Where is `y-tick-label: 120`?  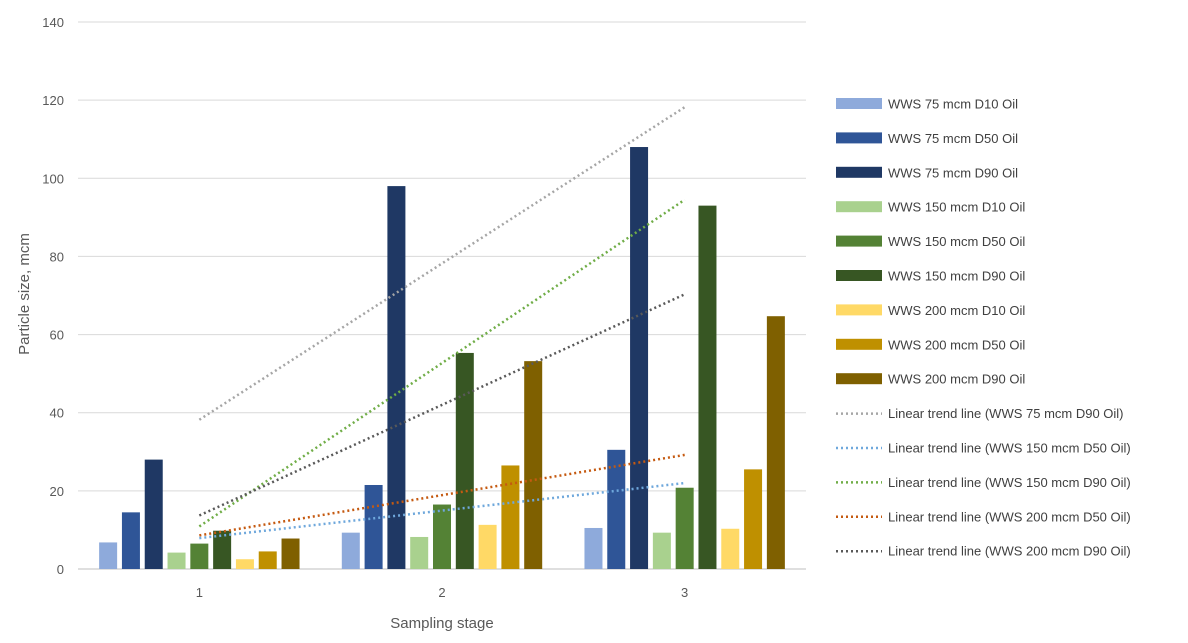
y-tick-label: 120 is located at coordinates (53, 100).